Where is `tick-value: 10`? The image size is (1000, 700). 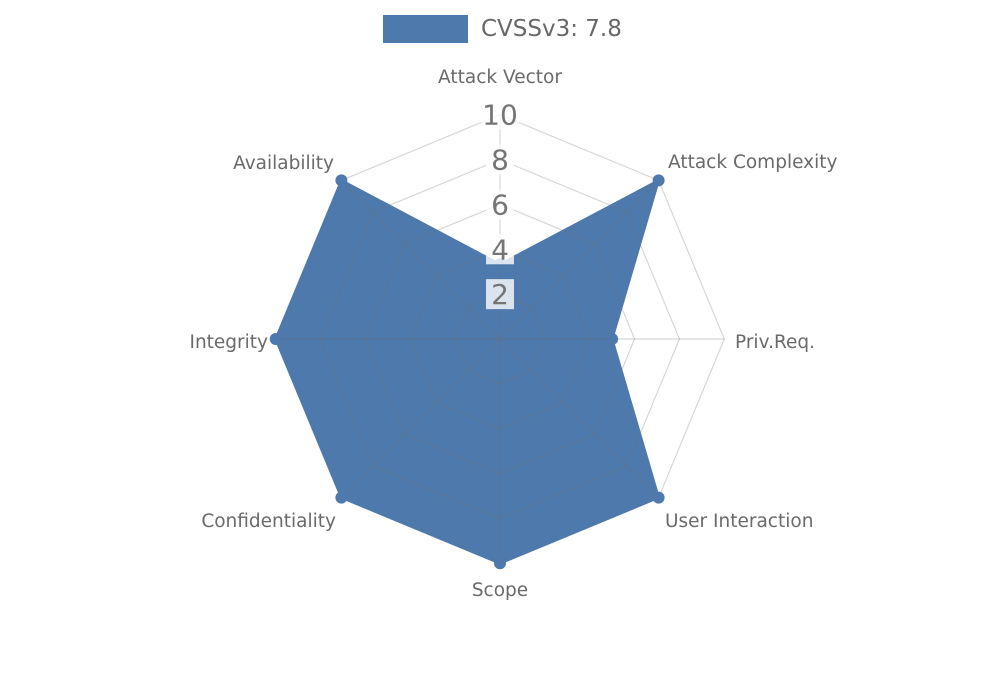 tick-value: 10 is located at coordinates (500, 115).